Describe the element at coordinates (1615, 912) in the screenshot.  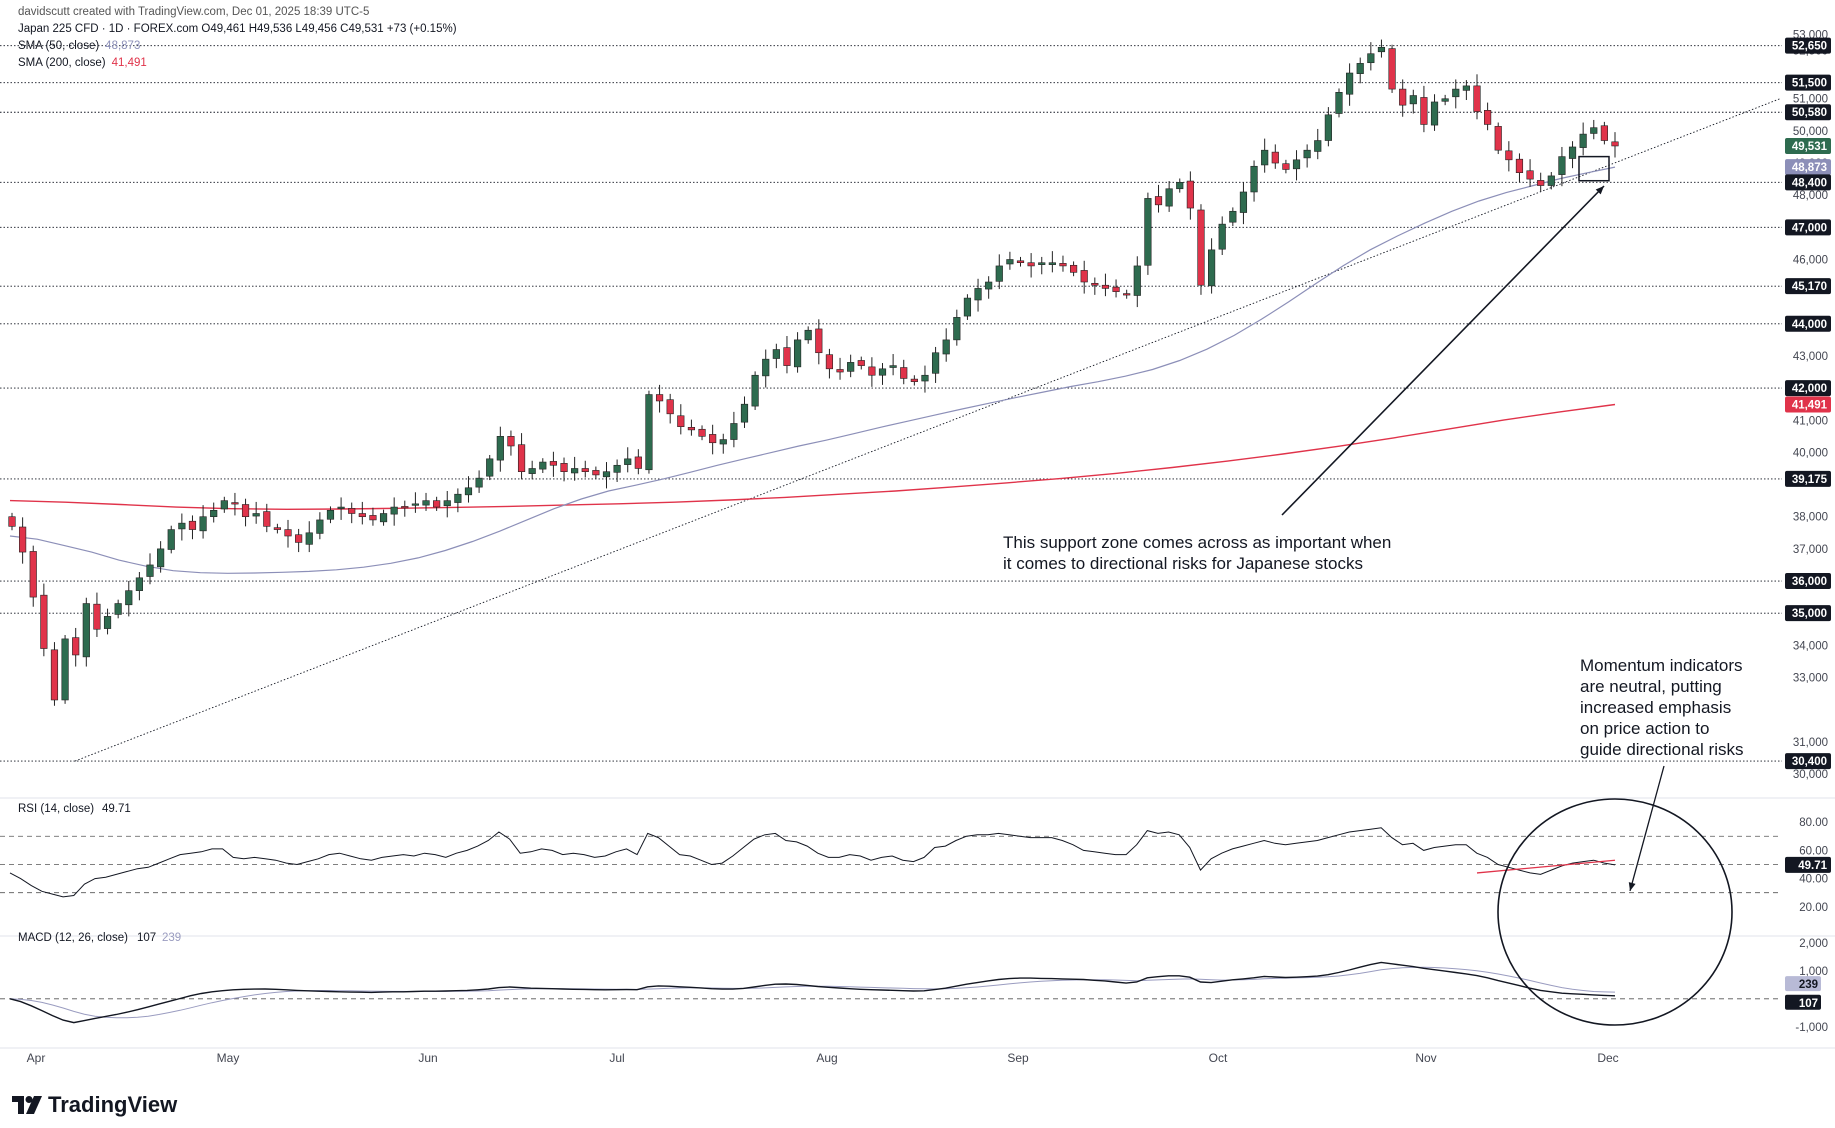
I see `momentum-circle` at that location.